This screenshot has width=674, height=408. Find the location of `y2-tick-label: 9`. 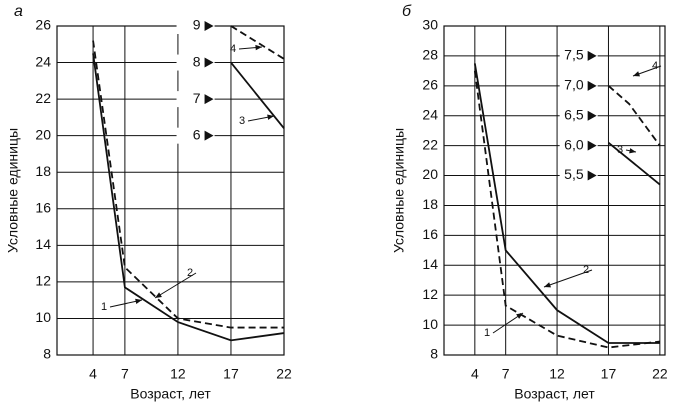

y2-tick-label: 9 is located at coordinates (197, 25).